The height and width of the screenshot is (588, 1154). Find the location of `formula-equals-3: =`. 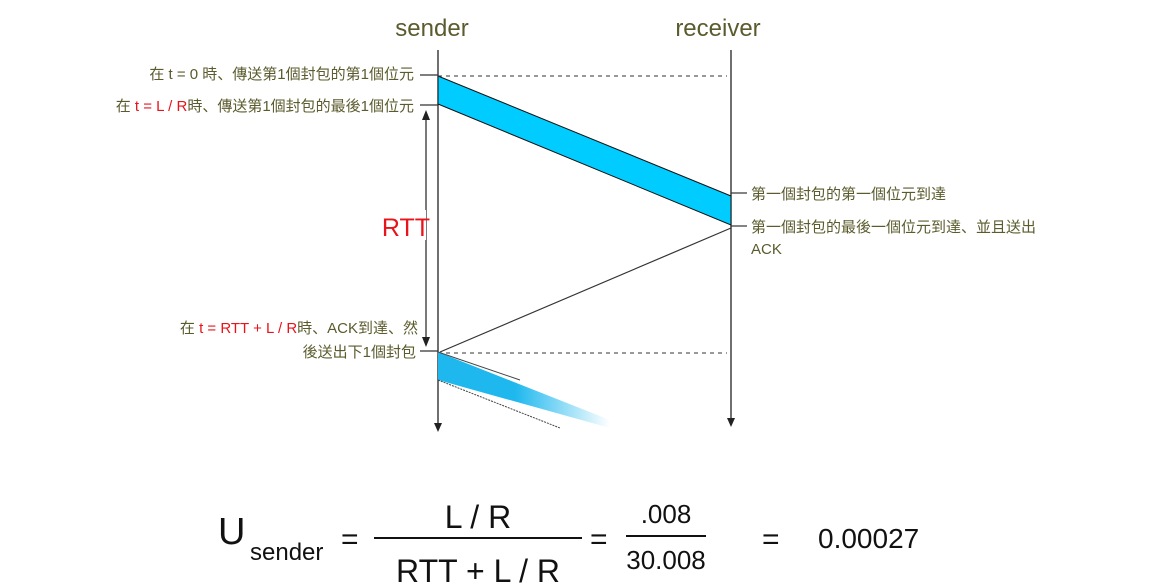

formula-equals-3: = is located at coordinates (771, 539).